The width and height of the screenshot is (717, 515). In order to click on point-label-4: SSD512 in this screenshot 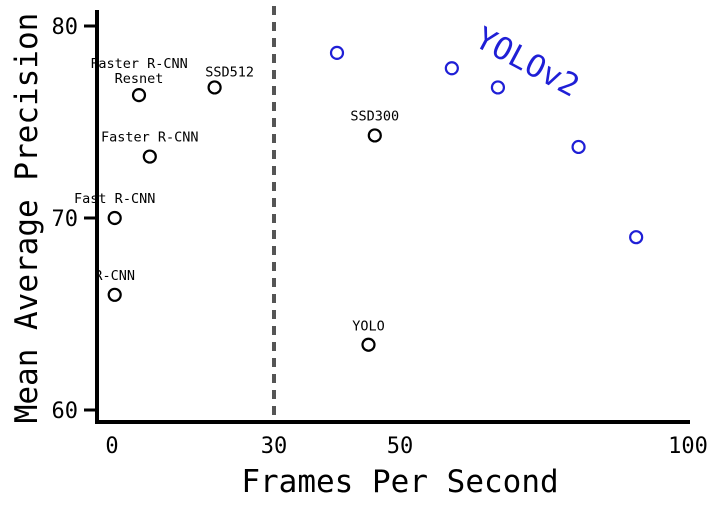, I will do `click(229, 72)`.